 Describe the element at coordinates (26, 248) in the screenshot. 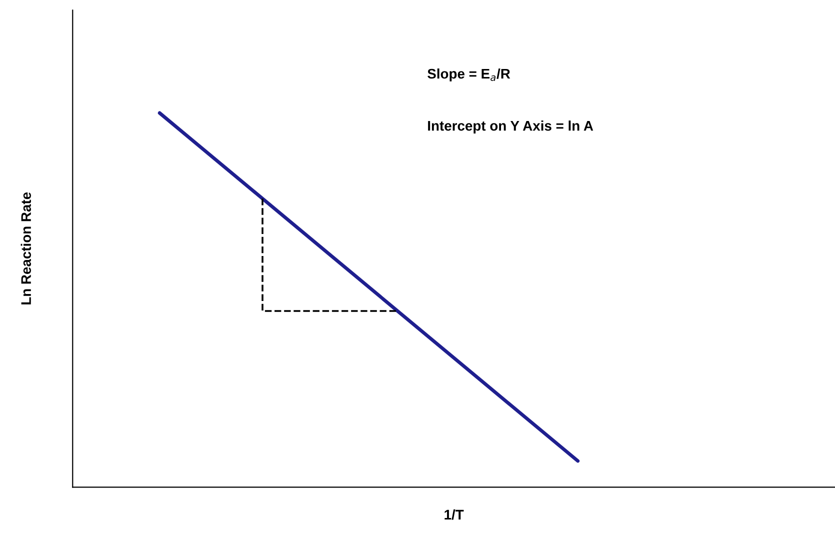

I see `y-axis-title: Ln Reaction Rate` at that location.